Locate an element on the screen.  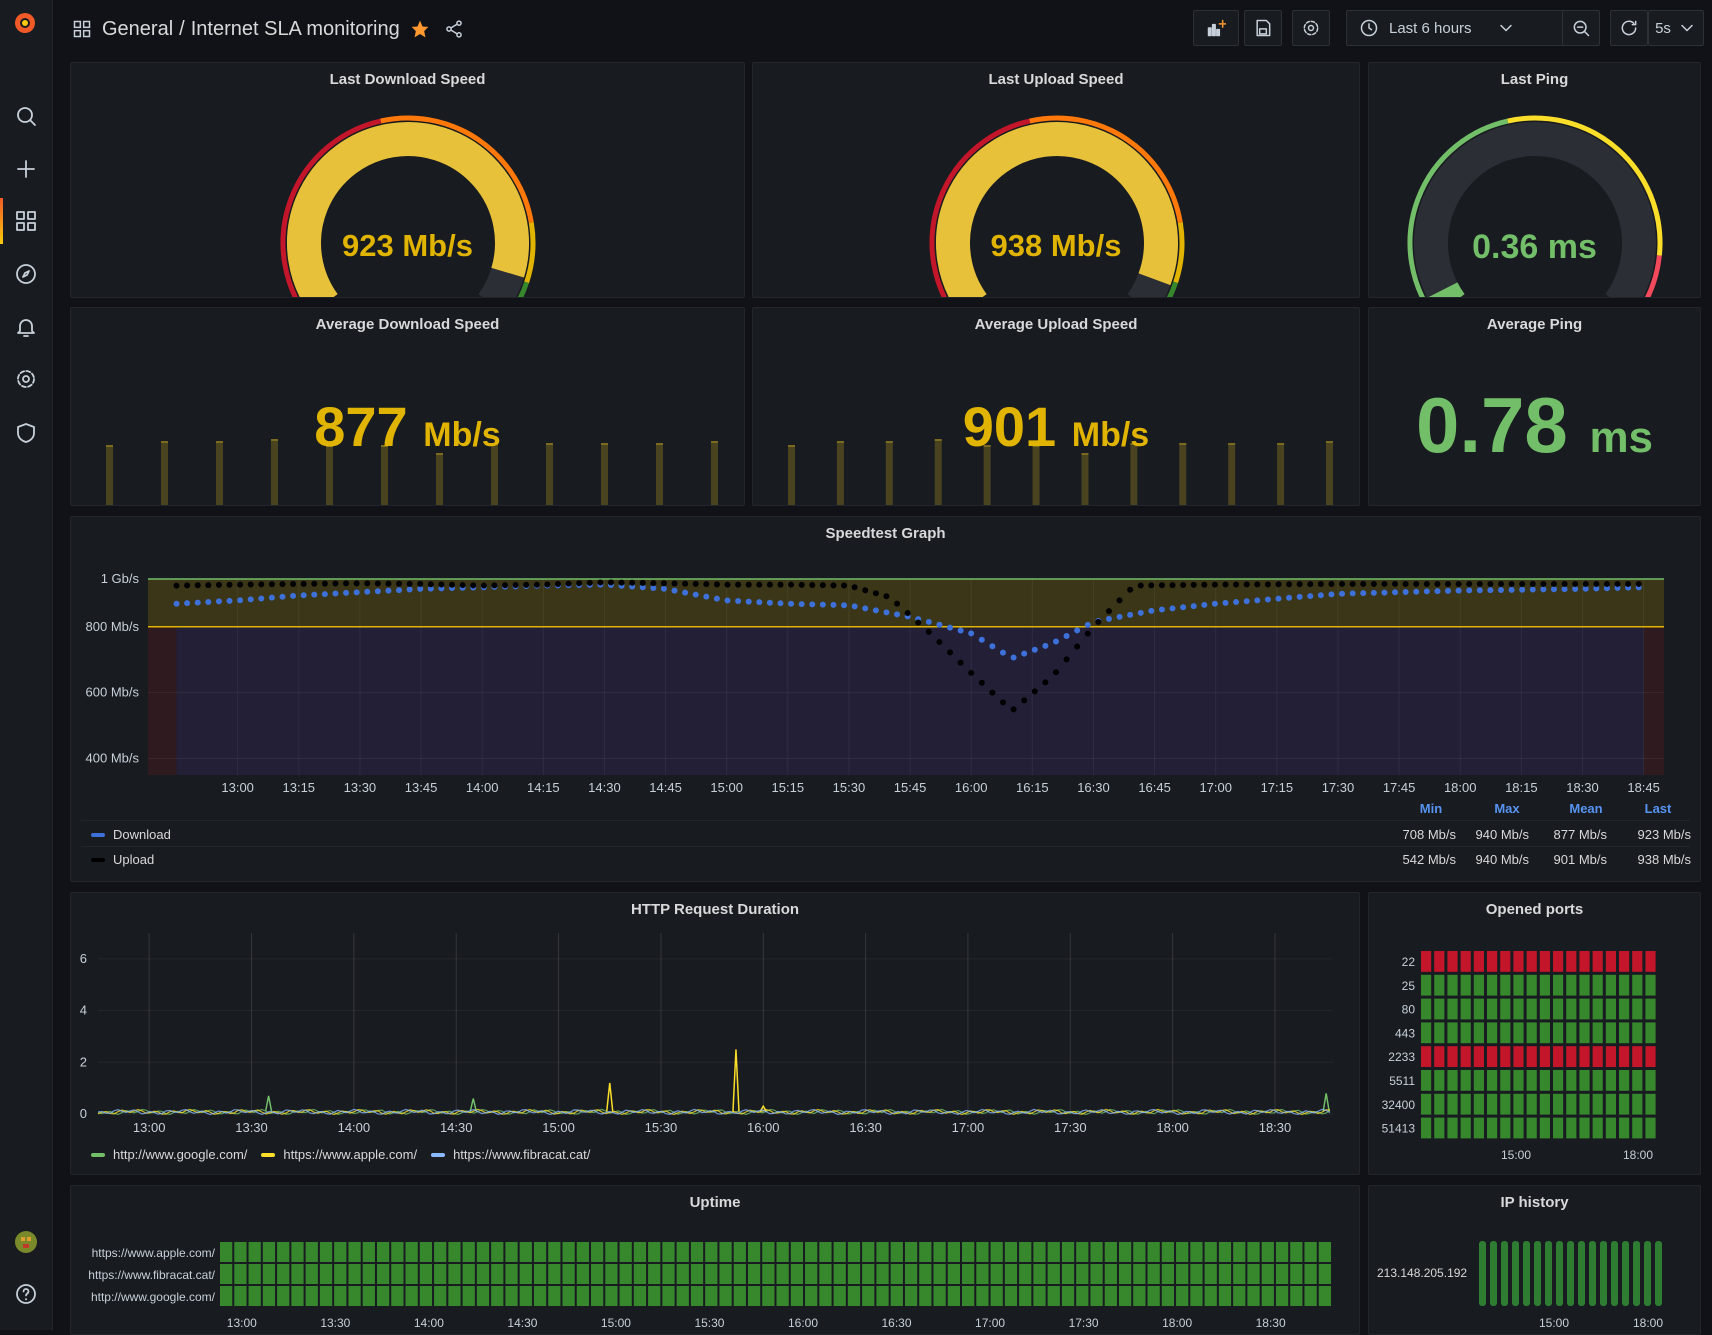
configuration-icon is located at coordinates (26, 379).